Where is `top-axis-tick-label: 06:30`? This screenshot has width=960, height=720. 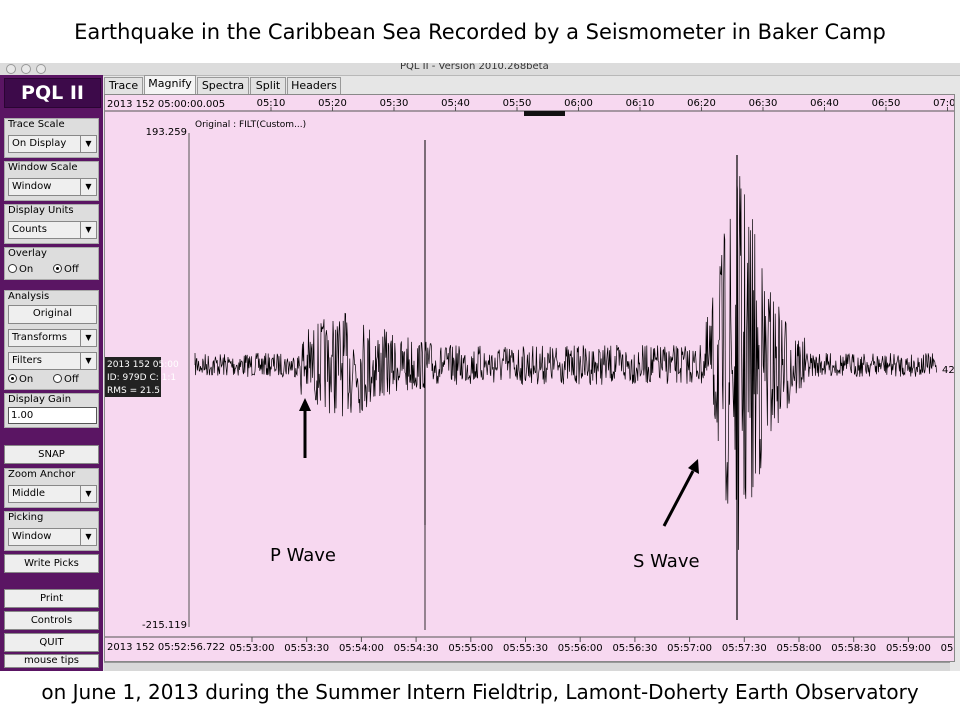 top-axis-tick-label: 06:30 is located at coordinates (763, 103).